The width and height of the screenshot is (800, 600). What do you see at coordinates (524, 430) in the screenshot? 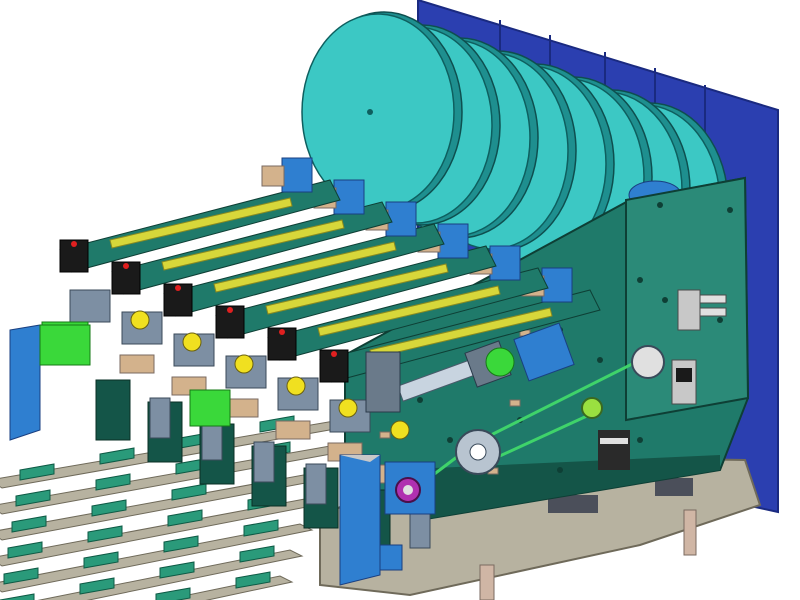
I see `belt-drive` at bounding box center [524, 430].